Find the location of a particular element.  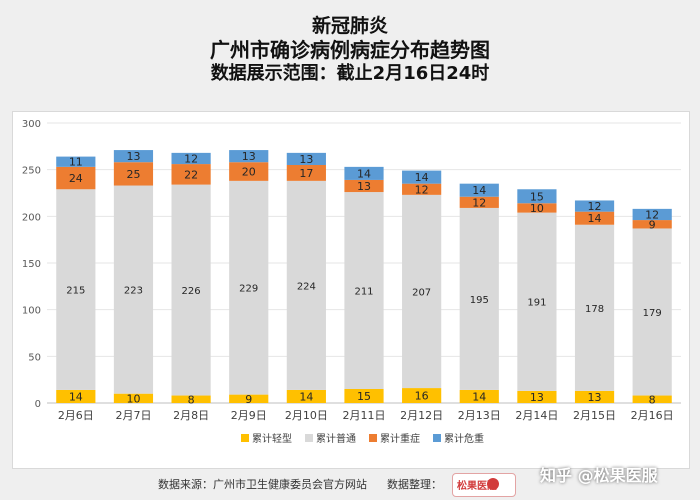

chart-title-line-2: 广州市确诊病例病症分布趋势图 is located at coordinates (350, 50).